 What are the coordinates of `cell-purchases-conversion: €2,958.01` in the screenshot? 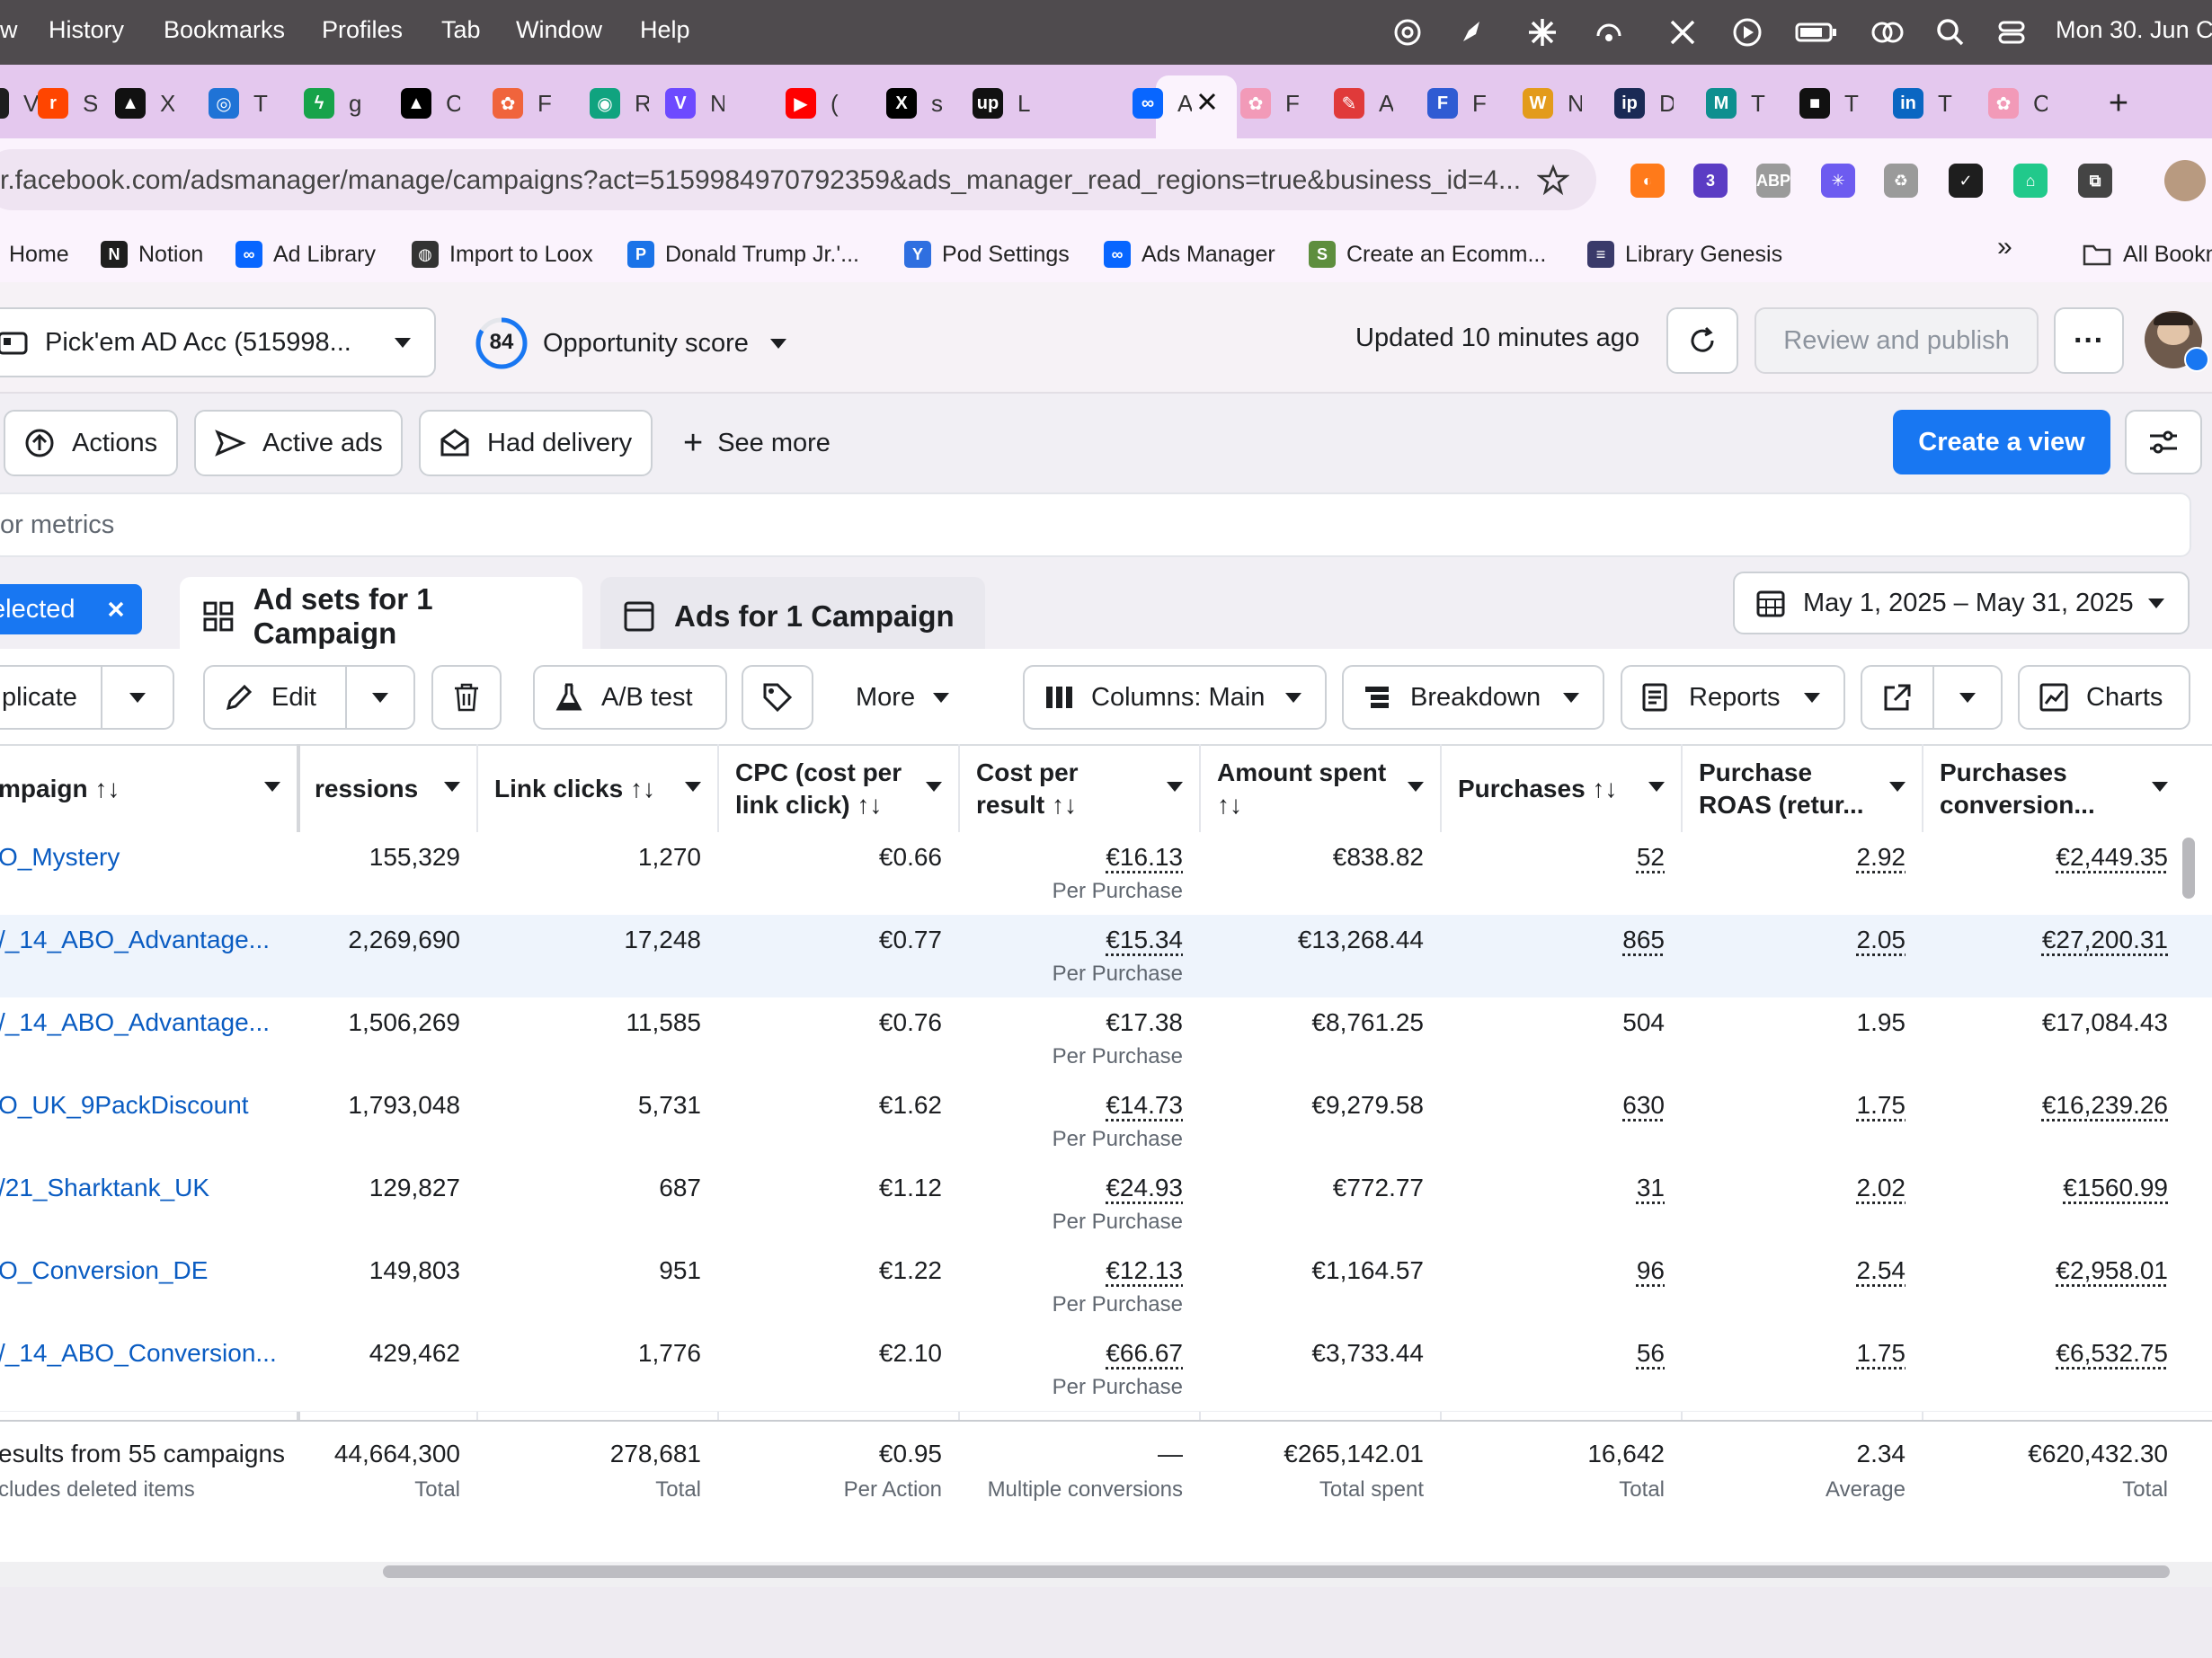 It's located at (2112, 1270).